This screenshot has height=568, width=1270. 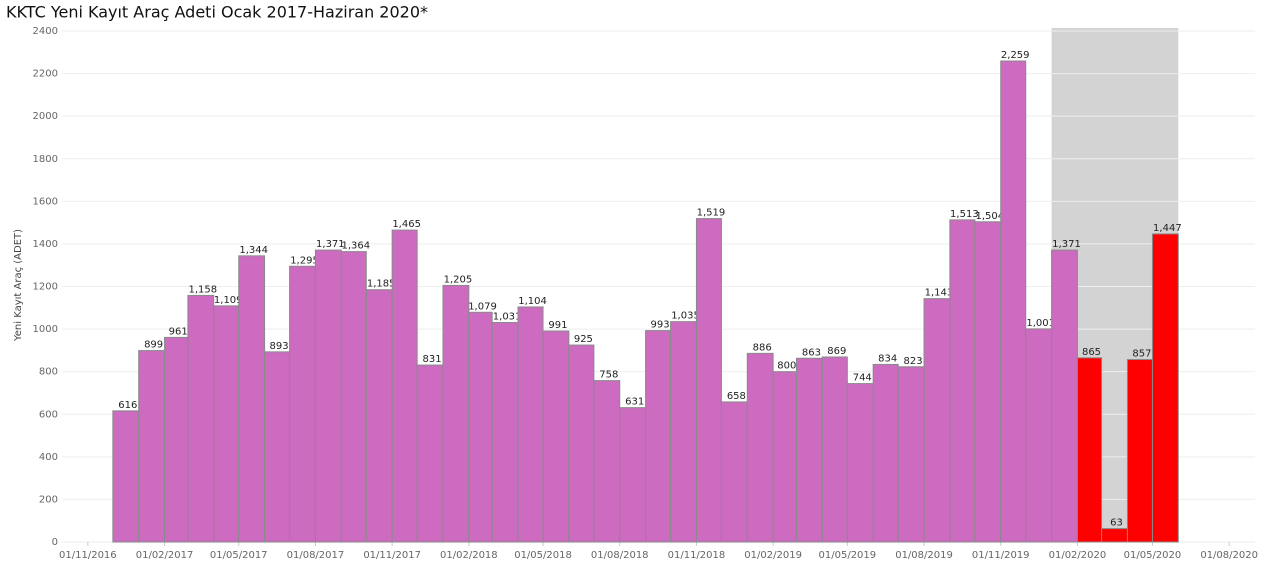 I want to click on value-label: 823, so click(x=913, y=361).